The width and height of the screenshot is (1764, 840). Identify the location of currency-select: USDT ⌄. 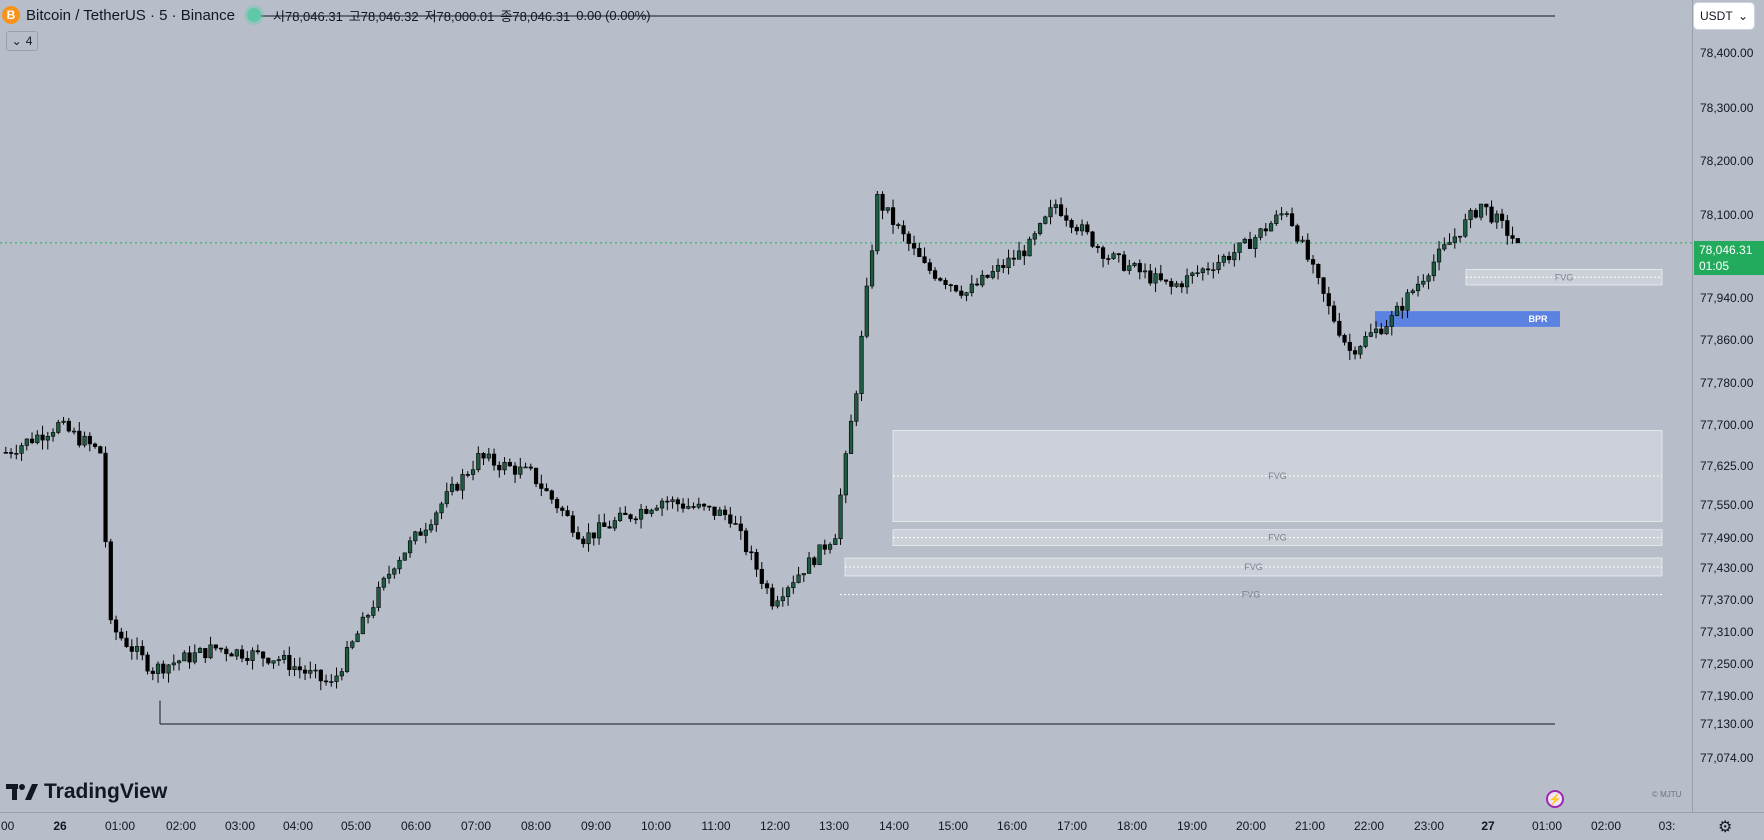
(1724, 16).